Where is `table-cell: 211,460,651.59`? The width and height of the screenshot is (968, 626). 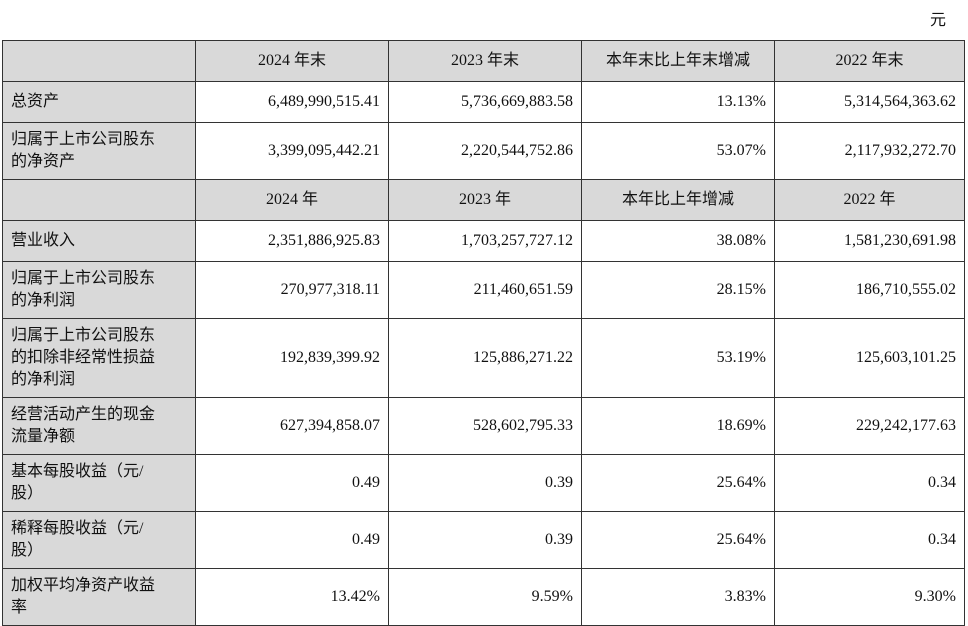 table-cell: 211,460,651.59 is located at coordinates (485, 290).